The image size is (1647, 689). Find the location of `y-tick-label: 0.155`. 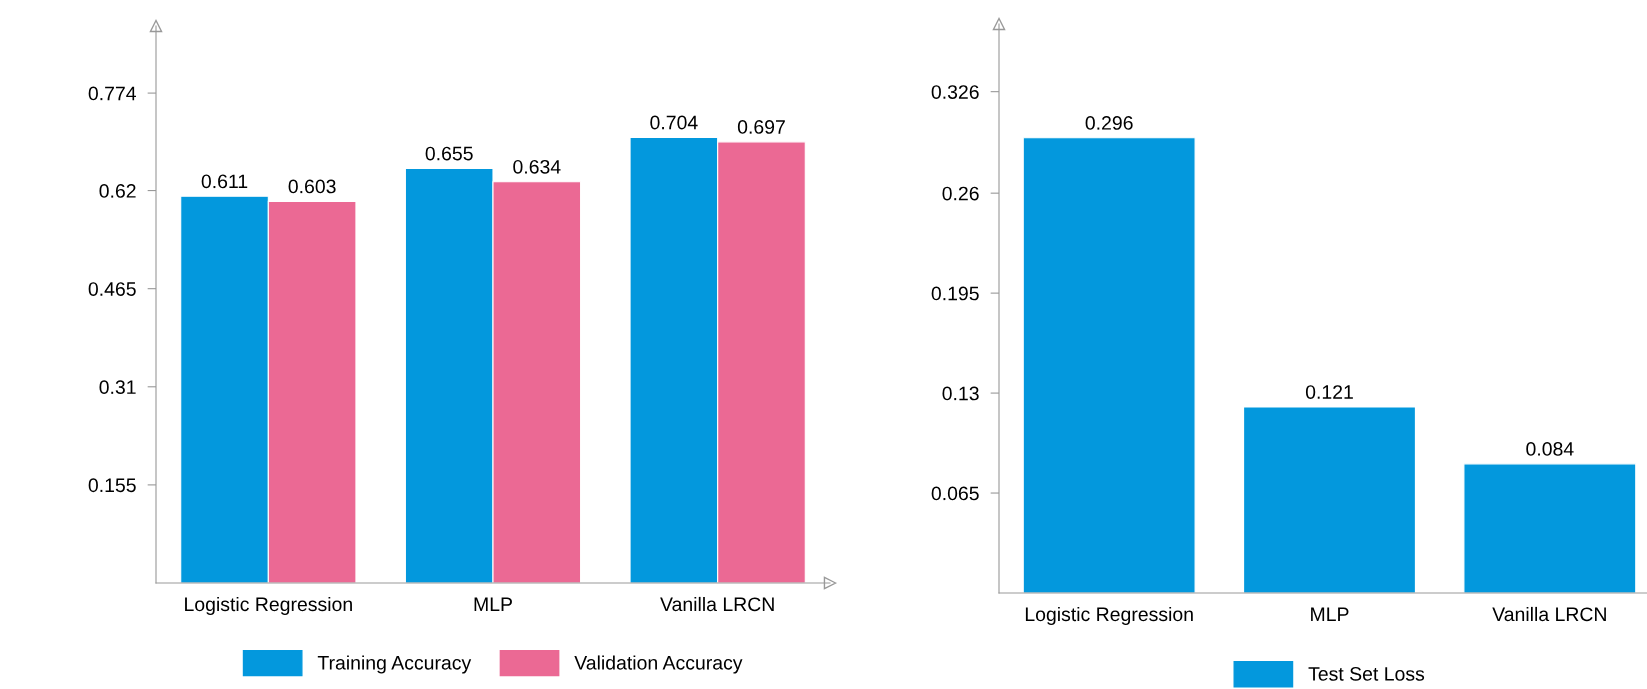

y-tick-label: 0.155 is located at coordinates (112, 485).